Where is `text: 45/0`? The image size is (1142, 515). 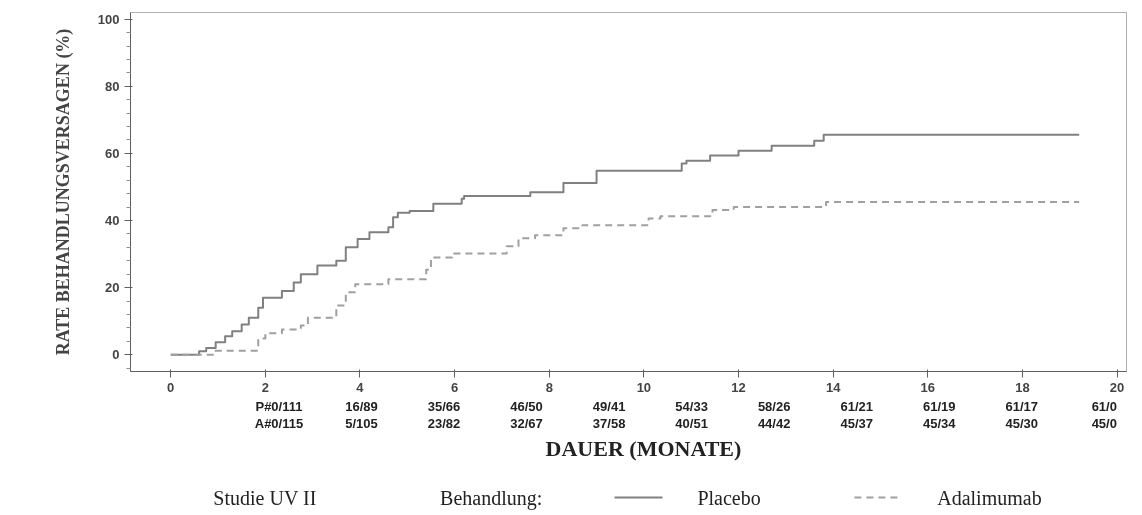
text: 45/0 is located at coordinates (1104, 423).